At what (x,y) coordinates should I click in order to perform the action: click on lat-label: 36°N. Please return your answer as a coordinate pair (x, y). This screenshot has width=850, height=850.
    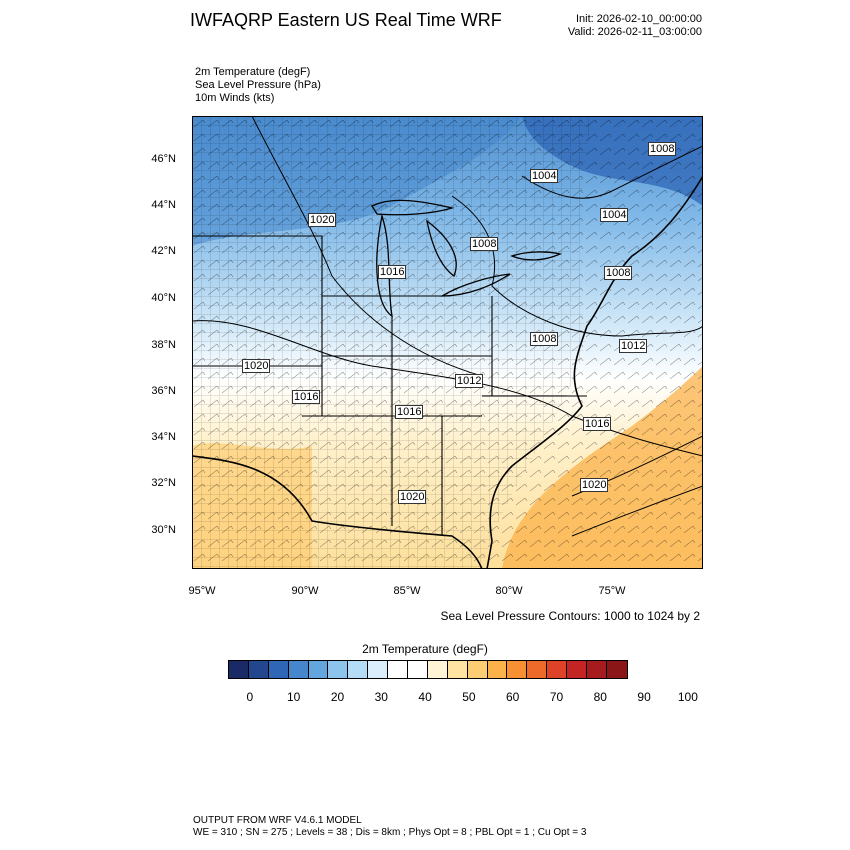
    Looking at the image, I should click on (163, 391).